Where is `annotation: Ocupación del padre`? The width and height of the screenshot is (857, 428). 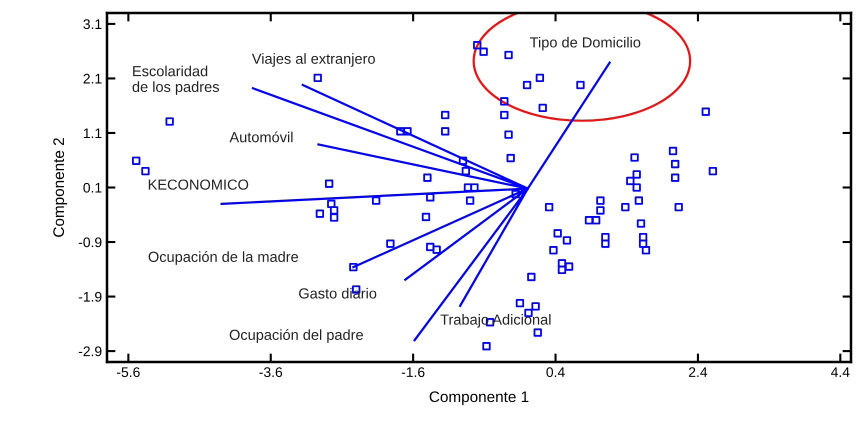 annotation: Ocupación del padre is located at coordinates (296, 336).